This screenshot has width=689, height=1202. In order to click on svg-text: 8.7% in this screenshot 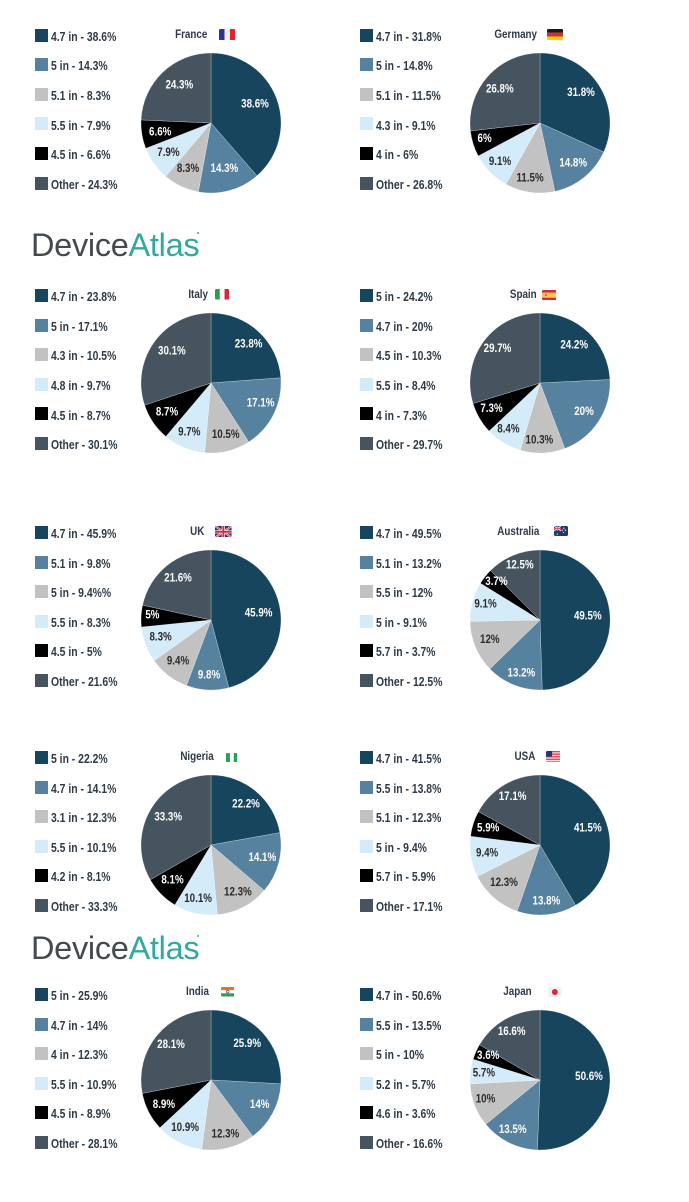, I will do `click(167, 413)`.